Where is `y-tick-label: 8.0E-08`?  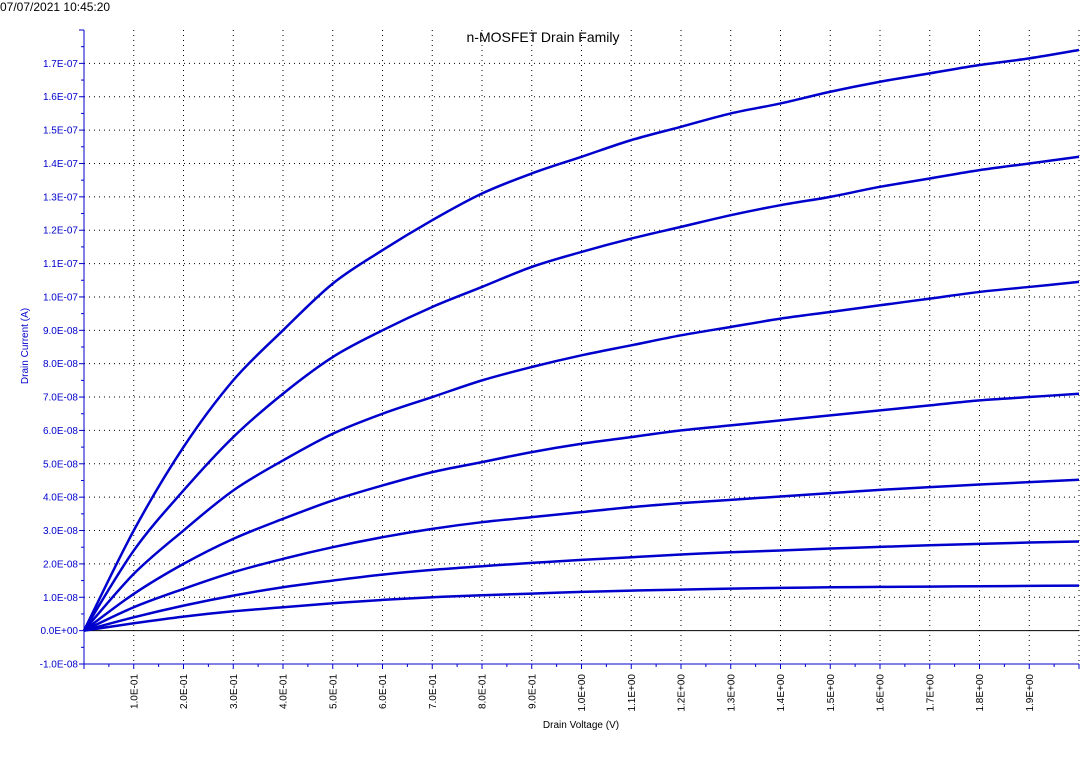
y-tick-label: 8.0E-08 is located at coordinates (60, 364).